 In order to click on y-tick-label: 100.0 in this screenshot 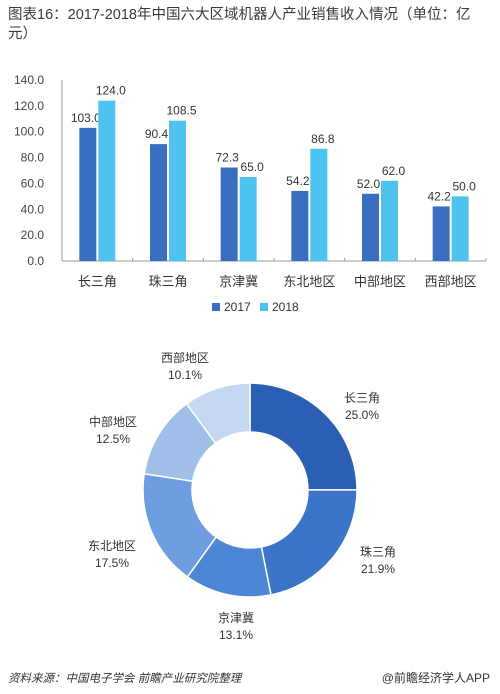, I will do `click(29, 132)`.